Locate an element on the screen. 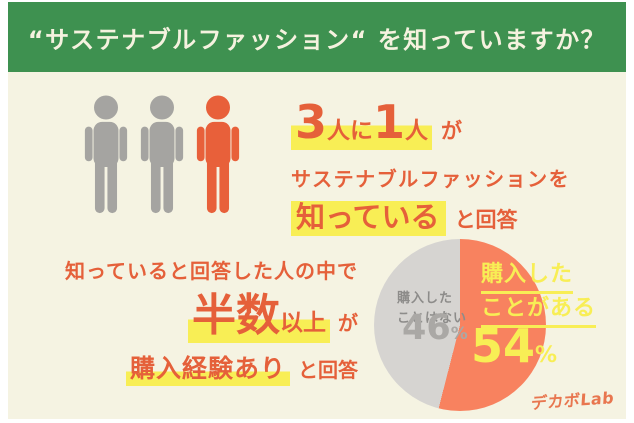 Image resolution: width=634 pixels, height=423 pixels. pie-value-yes-unit: % is located at coordinates (546, 355).